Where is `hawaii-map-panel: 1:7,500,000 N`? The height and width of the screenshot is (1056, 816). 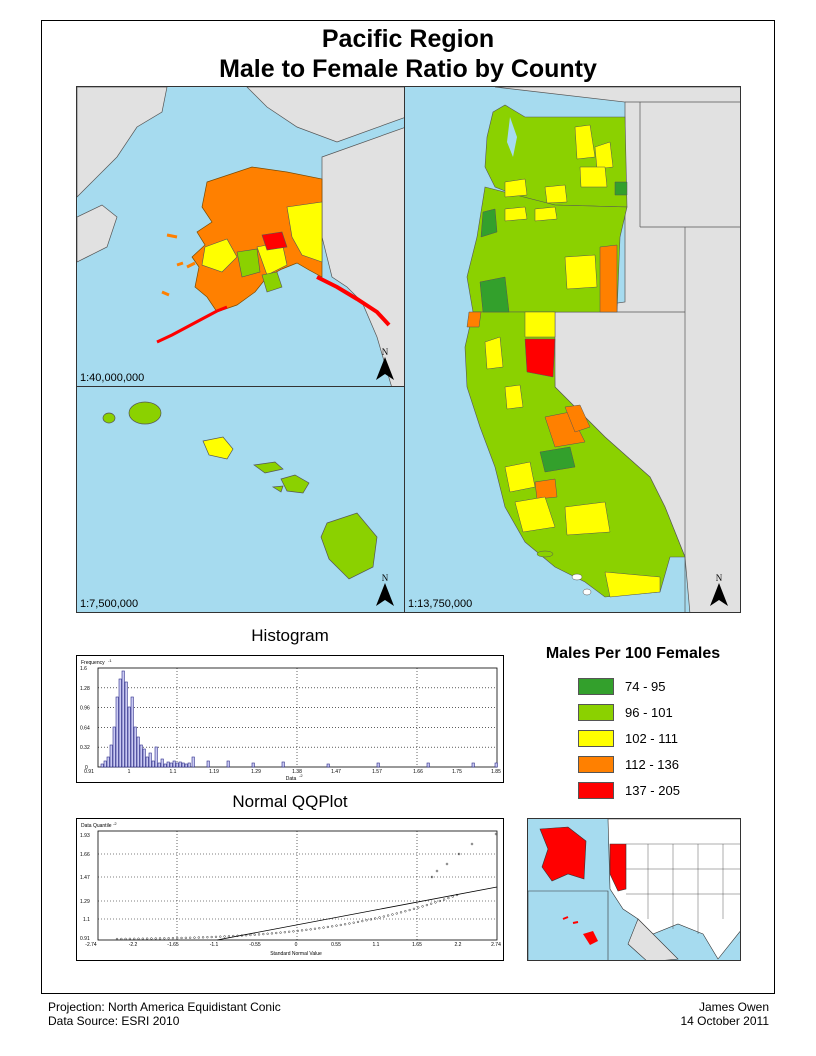 hawaii-map-panel: 1:7,500,000 N is located at coordinates (240, 499).